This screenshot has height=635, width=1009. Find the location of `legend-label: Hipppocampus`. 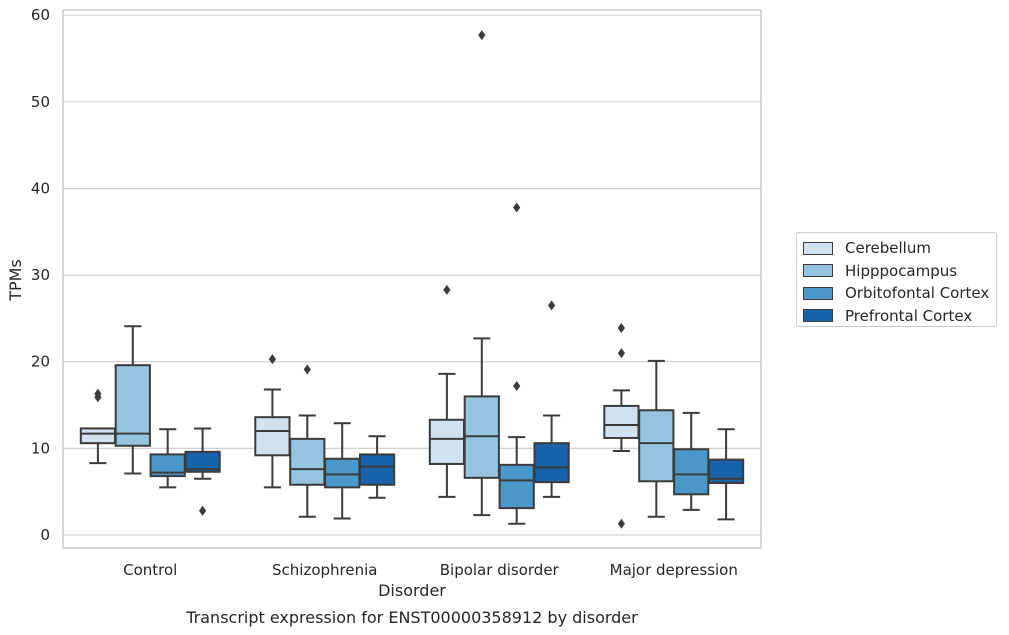

legend-label: Hipppocampus is located at coordinates (901, 270).